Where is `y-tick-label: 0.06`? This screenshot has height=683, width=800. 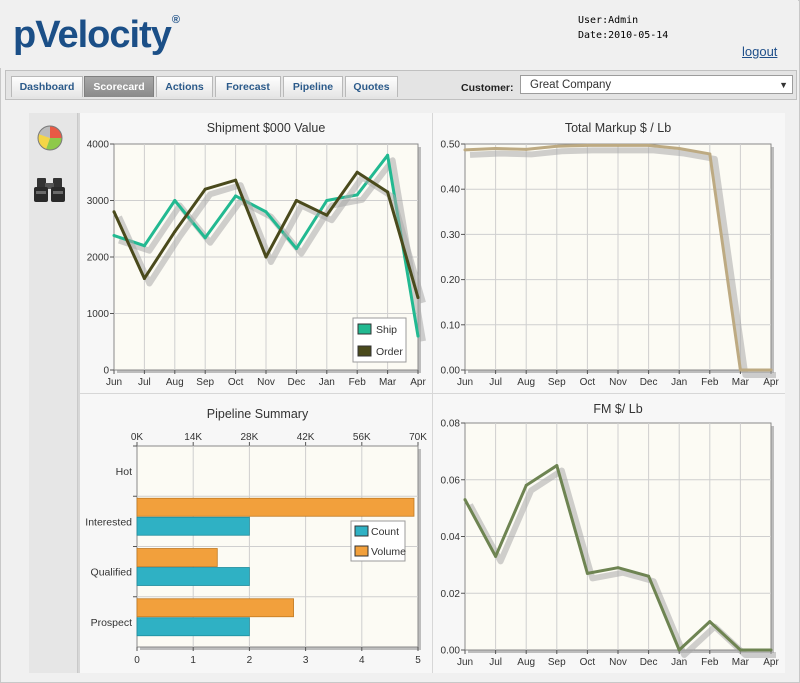
y-tick-label: 0.06 is located at coordinates (451, 480).